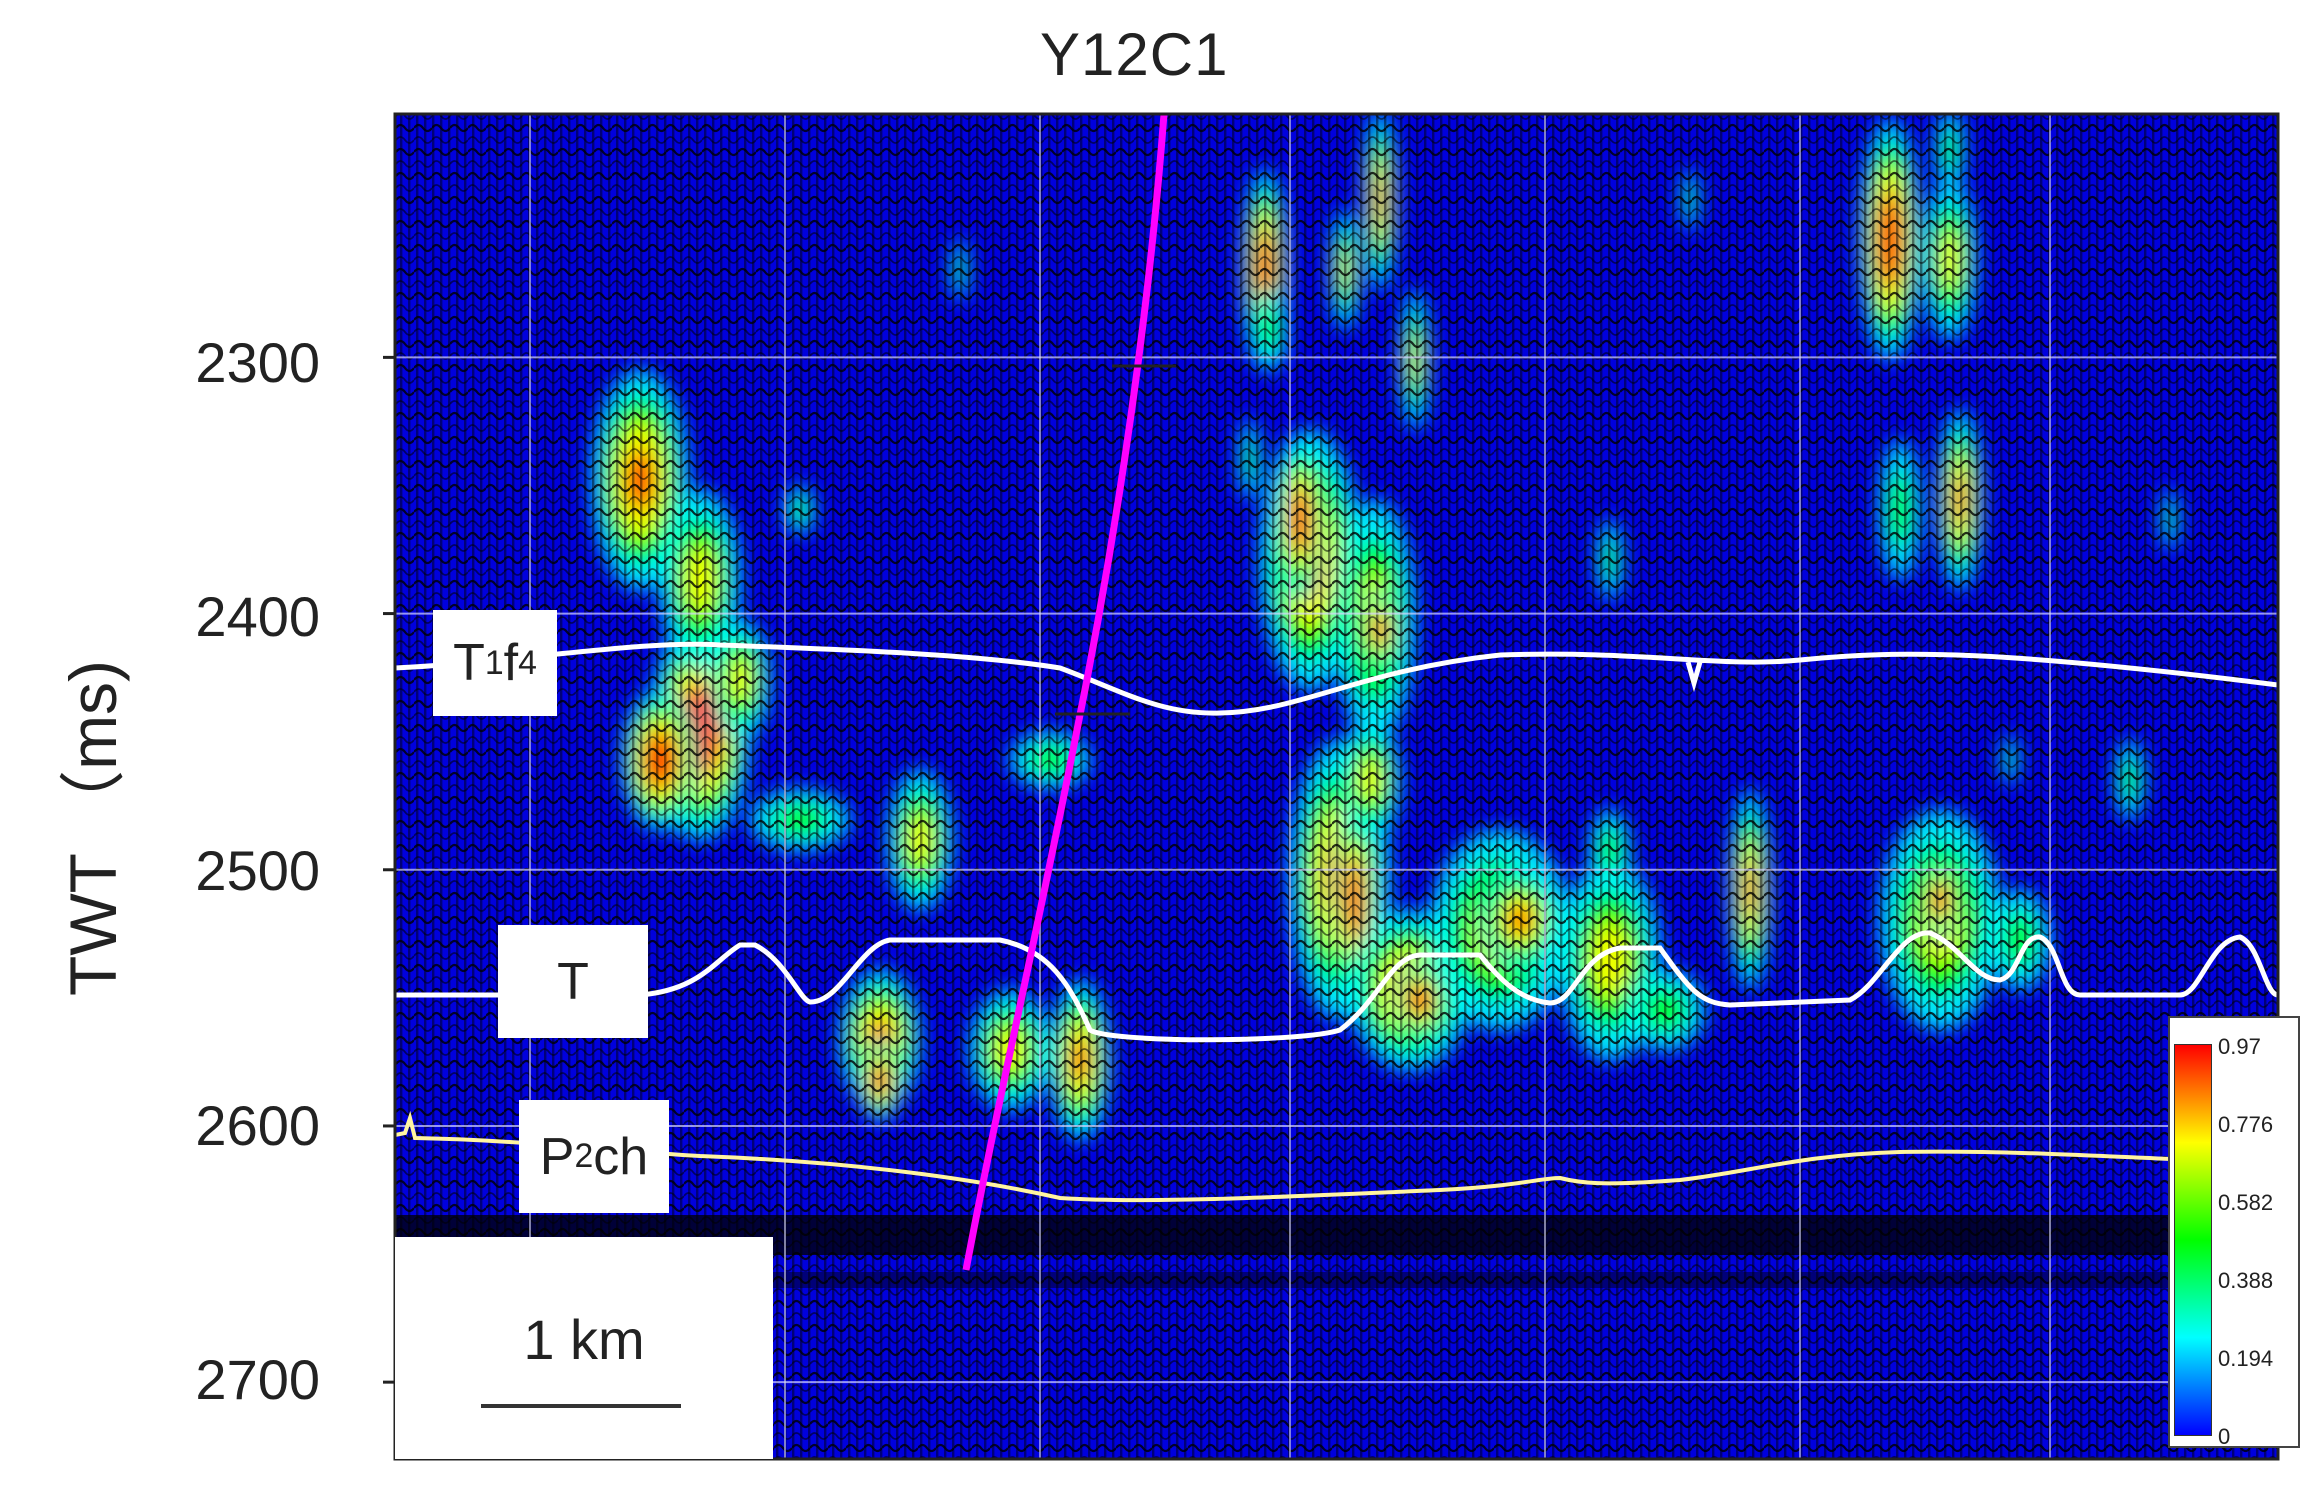 Image resolution: width=2307 pixels, height=1485 pixels. I want to click on horizon-line-p2ch, so click(1336, 1156).